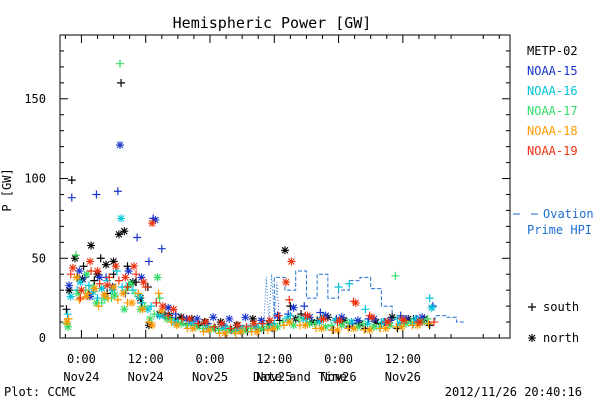 The image size is (600, 400). I want to click on y-tick-label: 0, so click(42, 338).